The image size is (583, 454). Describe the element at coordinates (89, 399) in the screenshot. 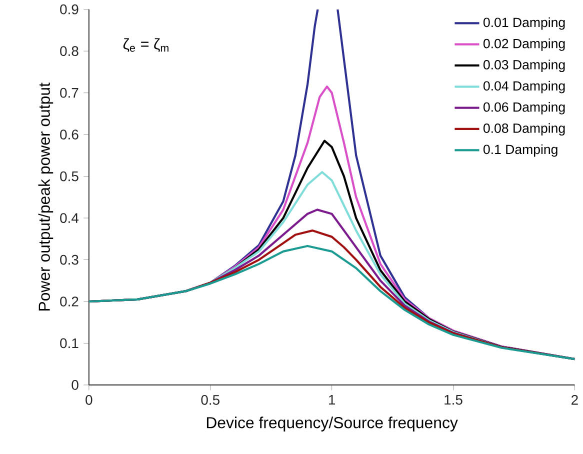

I see `x-tick-label: 0` at that location.